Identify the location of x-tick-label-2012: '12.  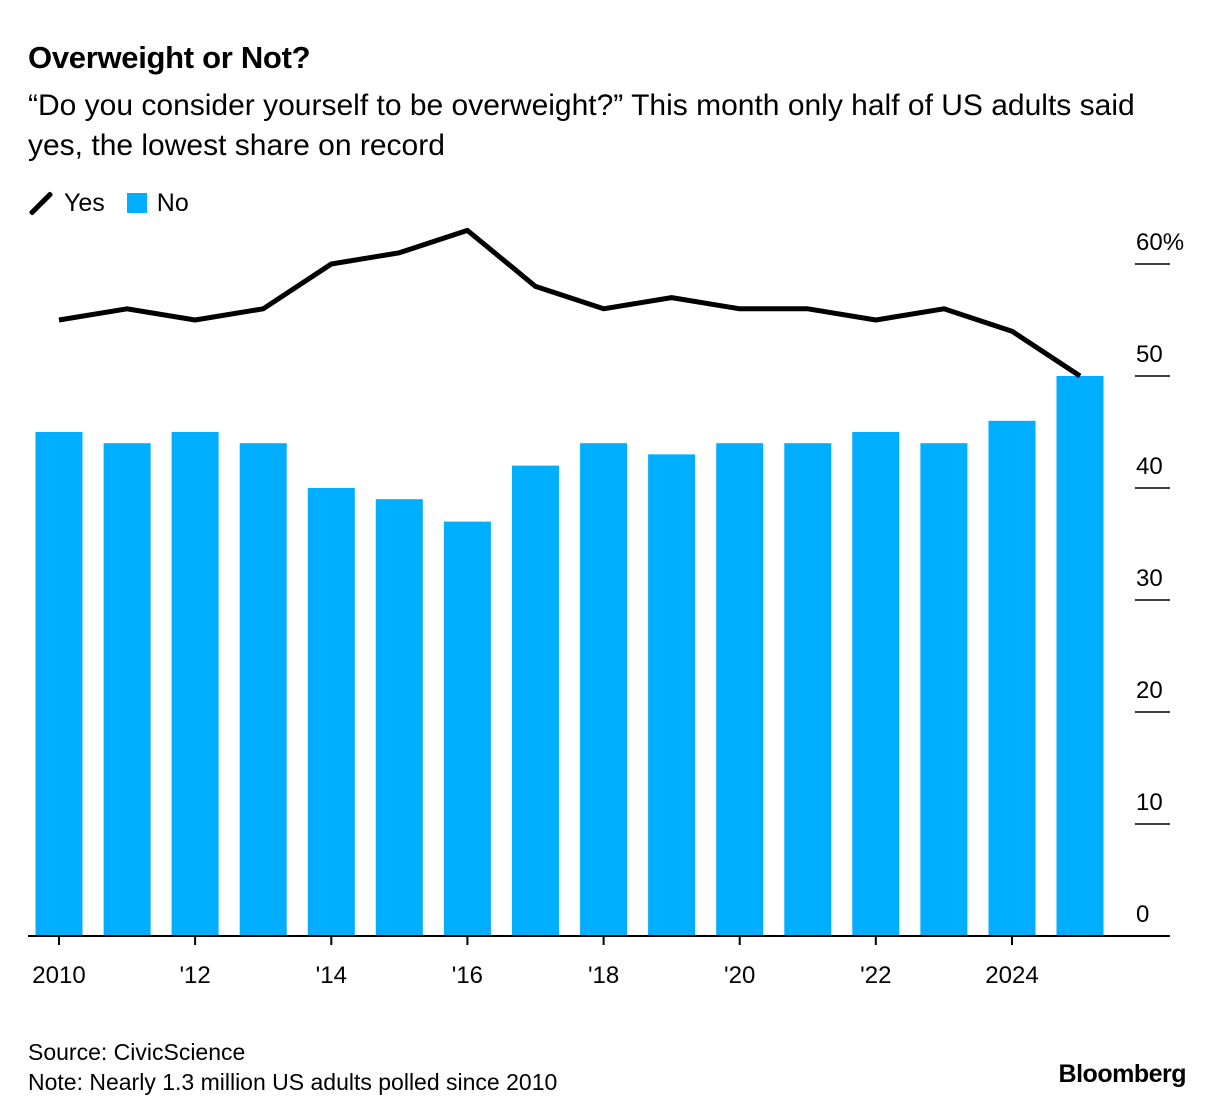
(194, 975).